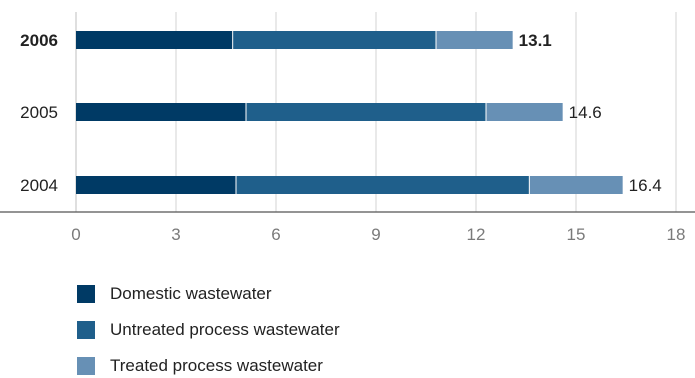 The width and height of the screenshot is (695, 378). What do you see at coordinates (191, 293) in the screenshot?
I see `legend-label: Domestic wastewater` at bounding box center [191, 293].